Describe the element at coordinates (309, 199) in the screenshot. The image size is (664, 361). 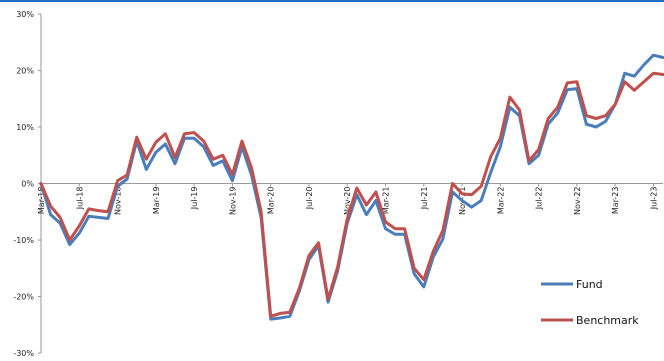
I see `x-tick-label: Jul-20` at that location.